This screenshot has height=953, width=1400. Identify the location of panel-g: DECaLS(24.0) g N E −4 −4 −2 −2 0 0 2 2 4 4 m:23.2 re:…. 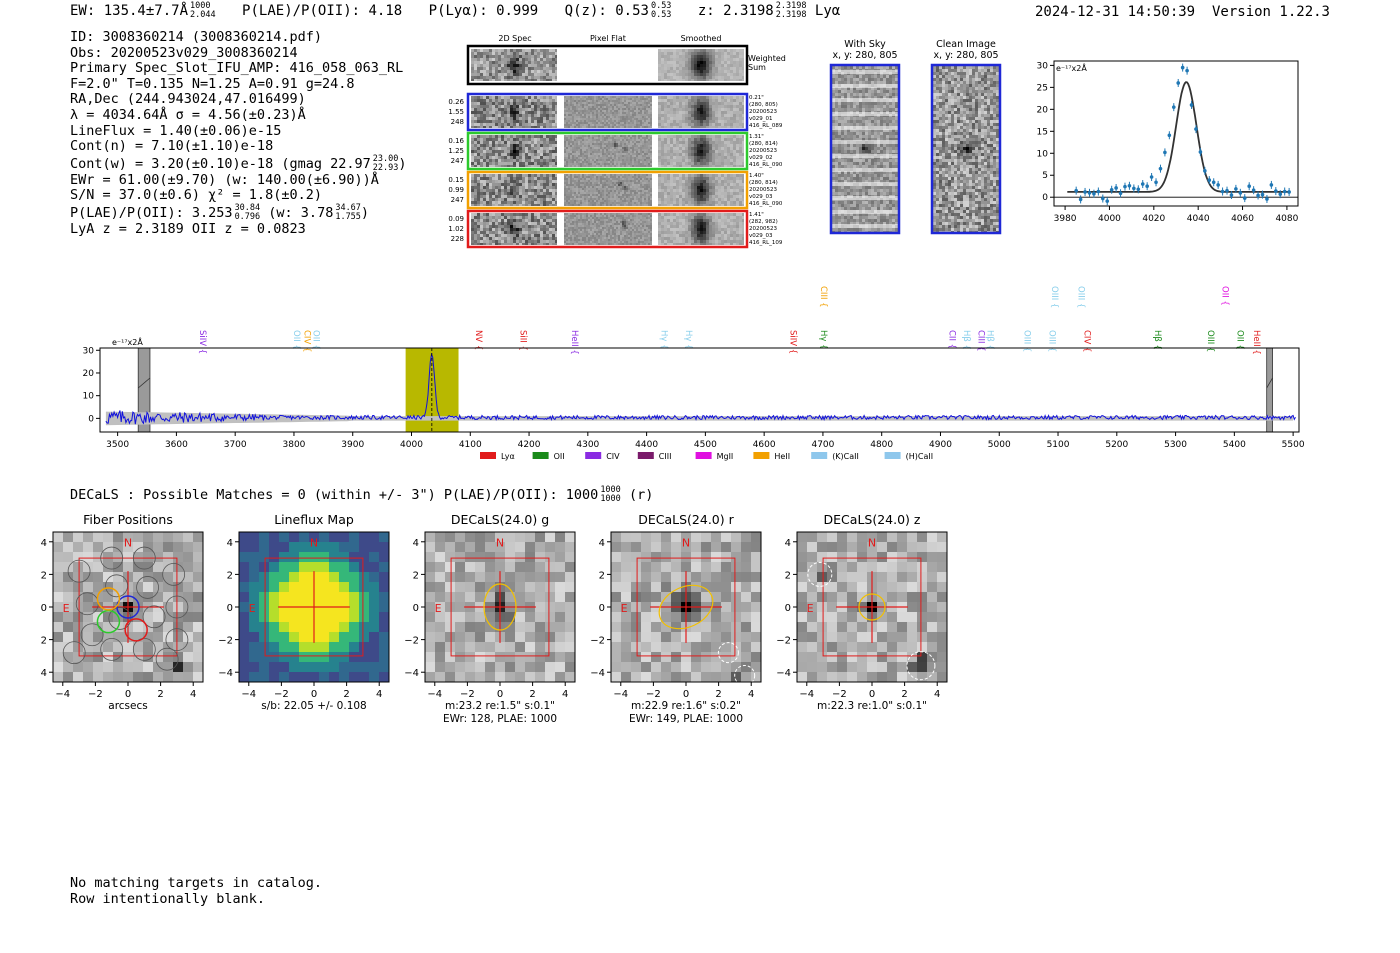
(490, 618).